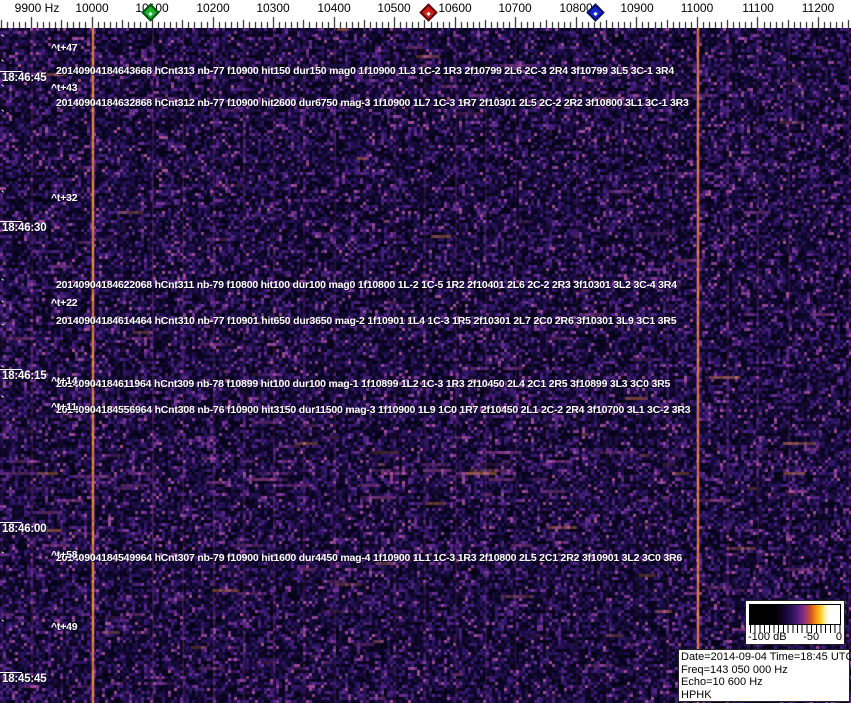 Image resolution: width=851 pixels, height=703 pixels. What do you see at coordinates (64, 407) in the screenshot?
I see `event-time-marker: ^t+11` at bounding box center [64, 407].